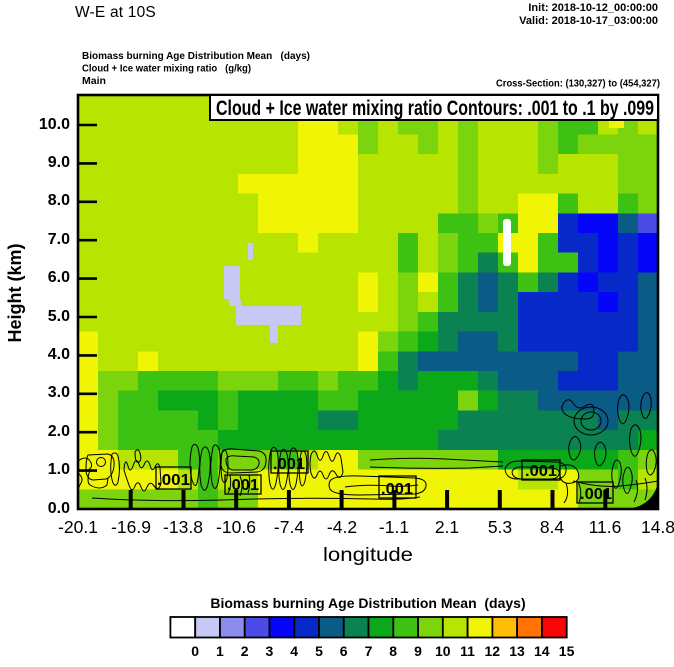 Image resolution: width=674 pixels, height=667 pixels. I want to click on svg-text:Cross-Section: (130,327) to (4: Cross-Section: (130,327) to (454,327), so click(578, 84).